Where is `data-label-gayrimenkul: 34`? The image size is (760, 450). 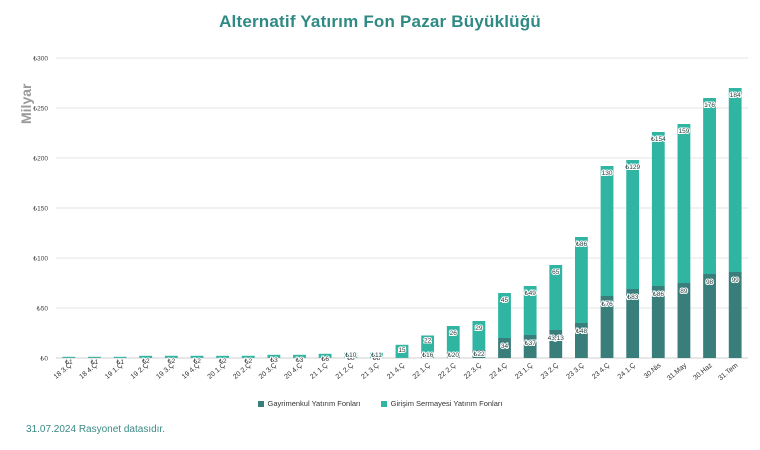
data-label-gayrimenkul: 34 is located at coordinates (505, 346).